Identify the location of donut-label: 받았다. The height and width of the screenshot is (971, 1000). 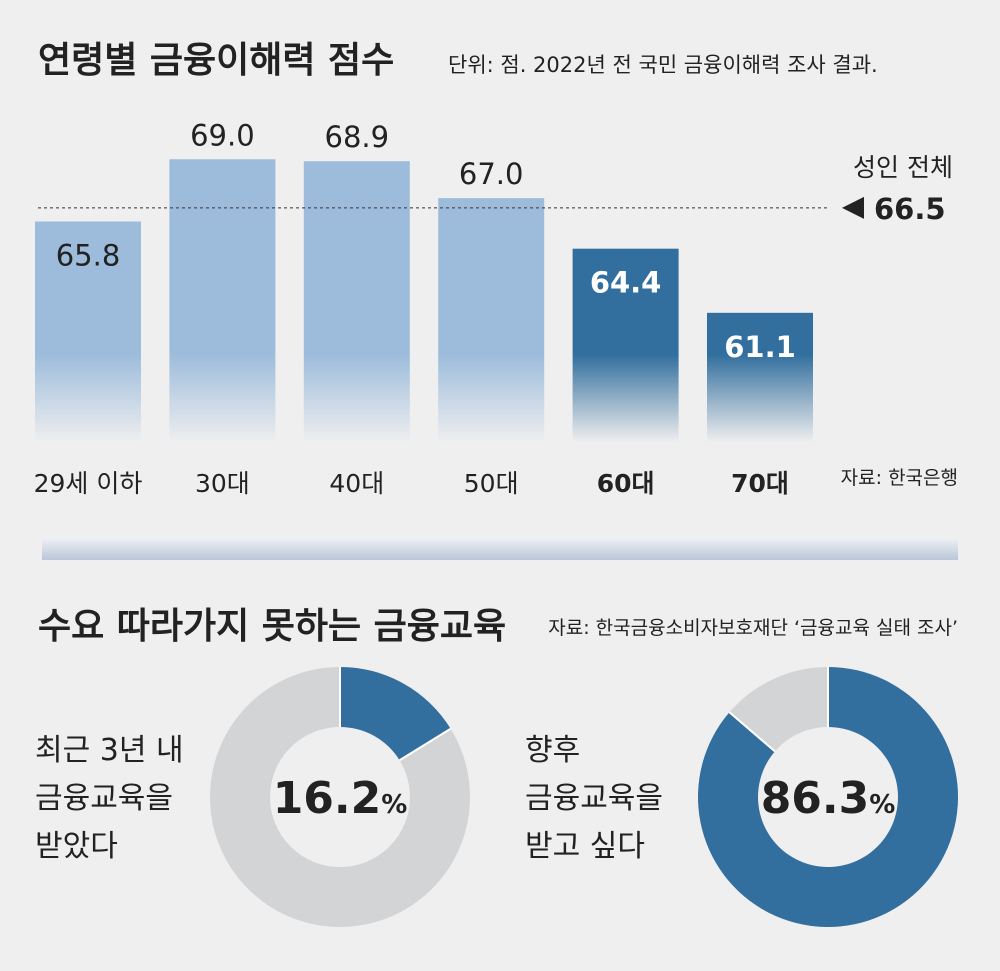
(76, 846).